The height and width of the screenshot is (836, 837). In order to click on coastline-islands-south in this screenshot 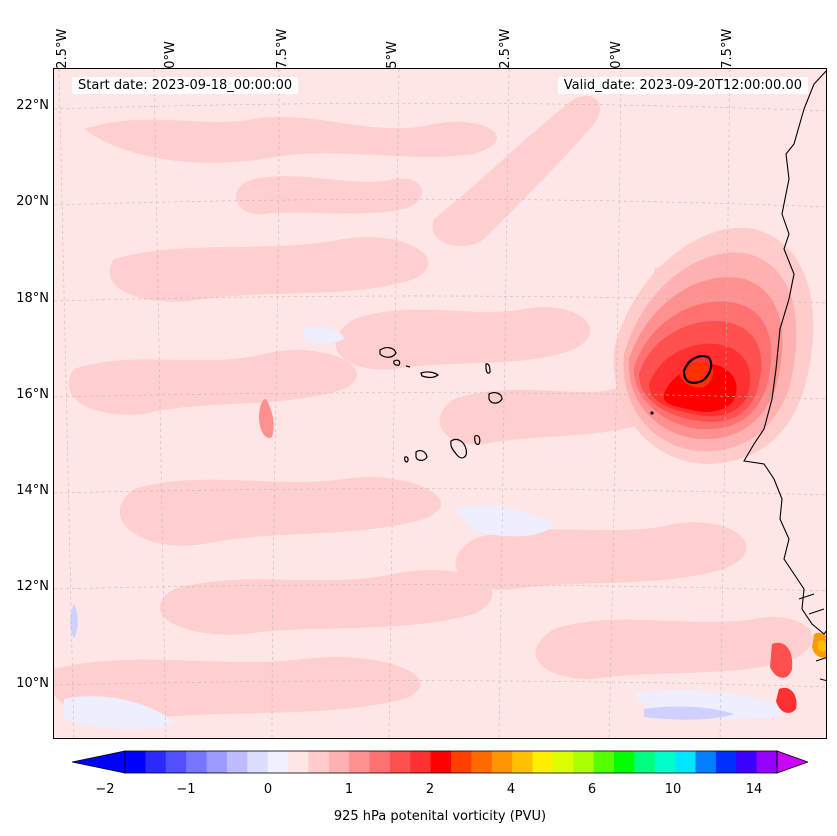, I will do `click(812, 637)`.